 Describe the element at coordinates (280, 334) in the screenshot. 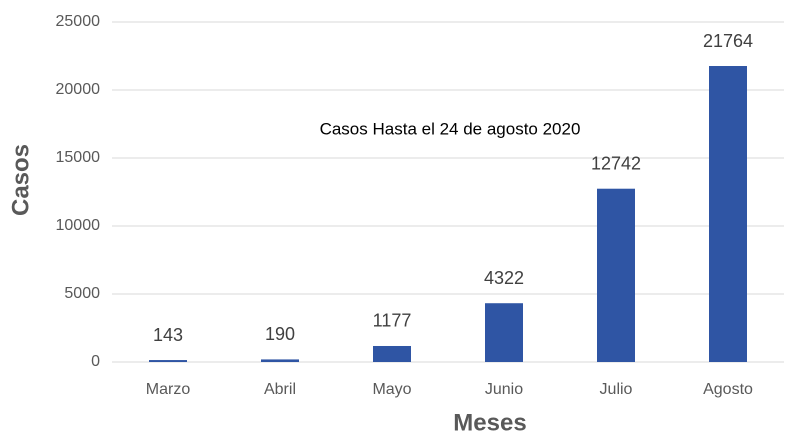

I see `value-label: 190` at that location.